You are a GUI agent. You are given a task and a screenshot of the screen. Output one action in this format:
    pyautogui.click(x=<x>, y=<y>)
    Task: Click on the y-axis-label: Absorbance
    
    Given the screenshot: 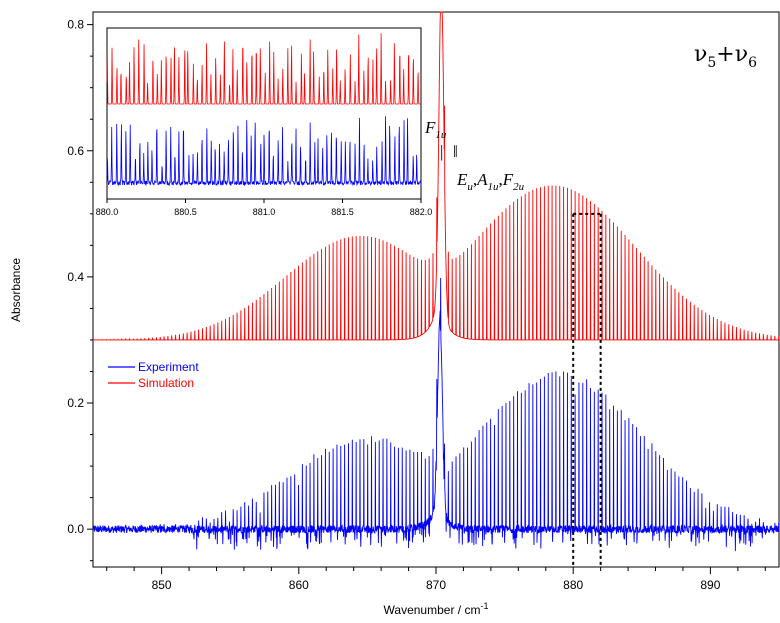 What is the action you would take?
    pyautogui.click(x=16, y=290)
    